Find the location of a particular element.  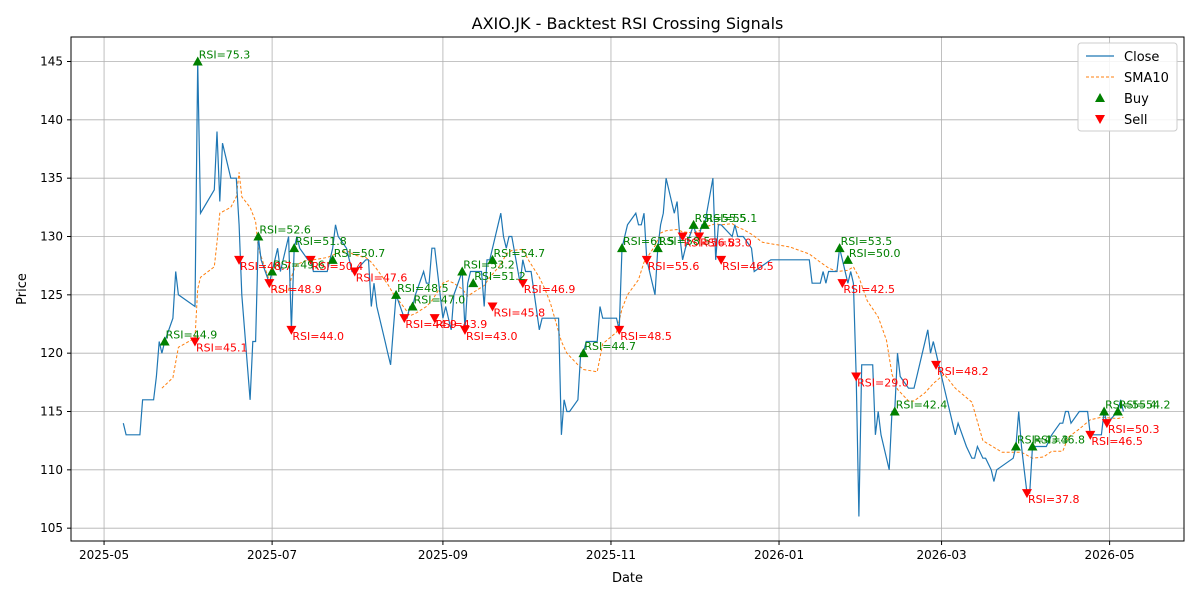

buy-label: RSI=55.5 is located at coordinates (721, 218).